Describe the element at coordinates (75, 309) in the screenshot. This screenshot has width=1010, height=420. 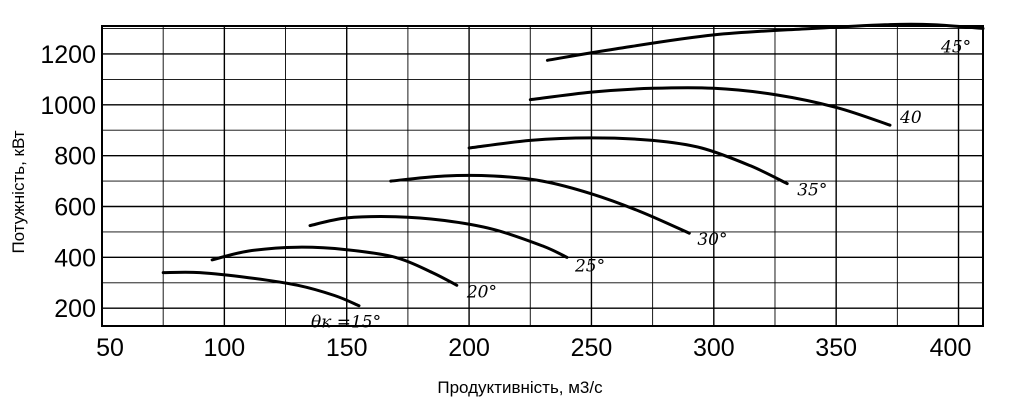
I see `y-tick-label: 200` at that location.